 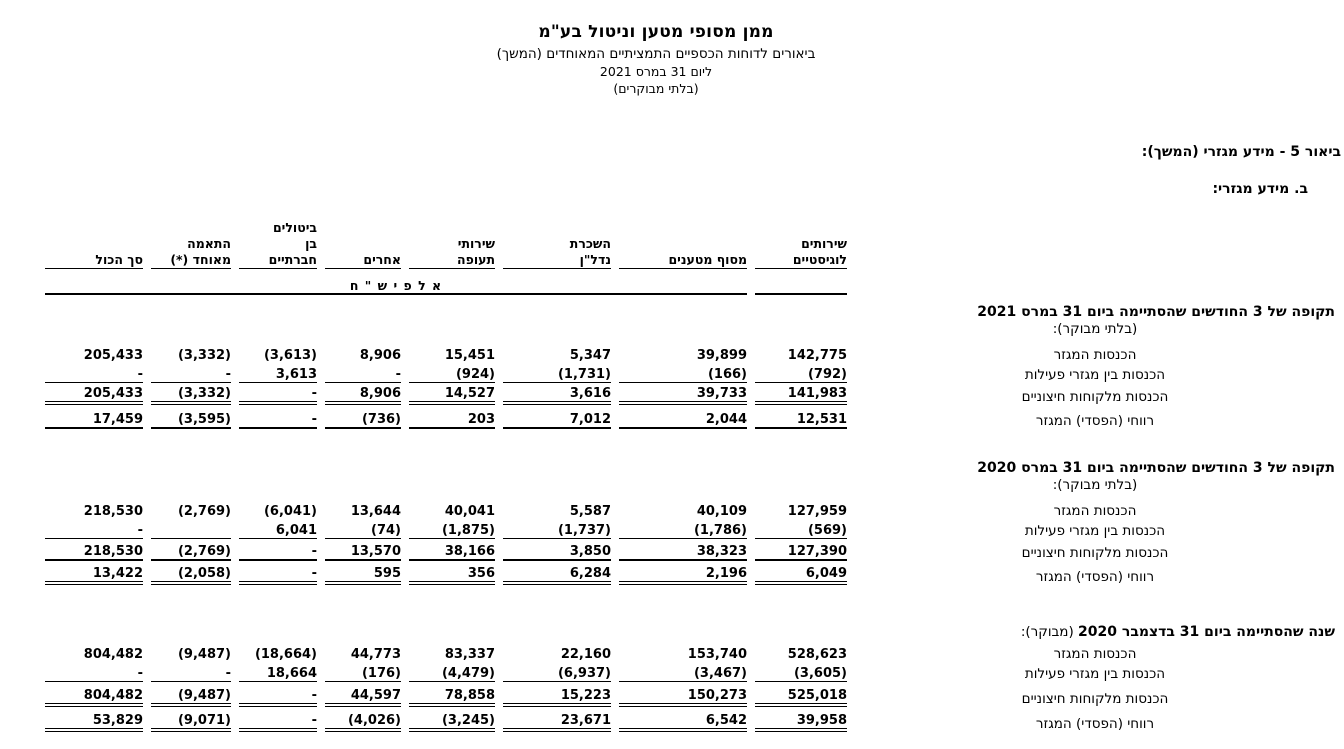 What do you see at coordinates (557, 694) in the screenshot?
I see `value-cell: 15,223` at bounding box center [557, 694].